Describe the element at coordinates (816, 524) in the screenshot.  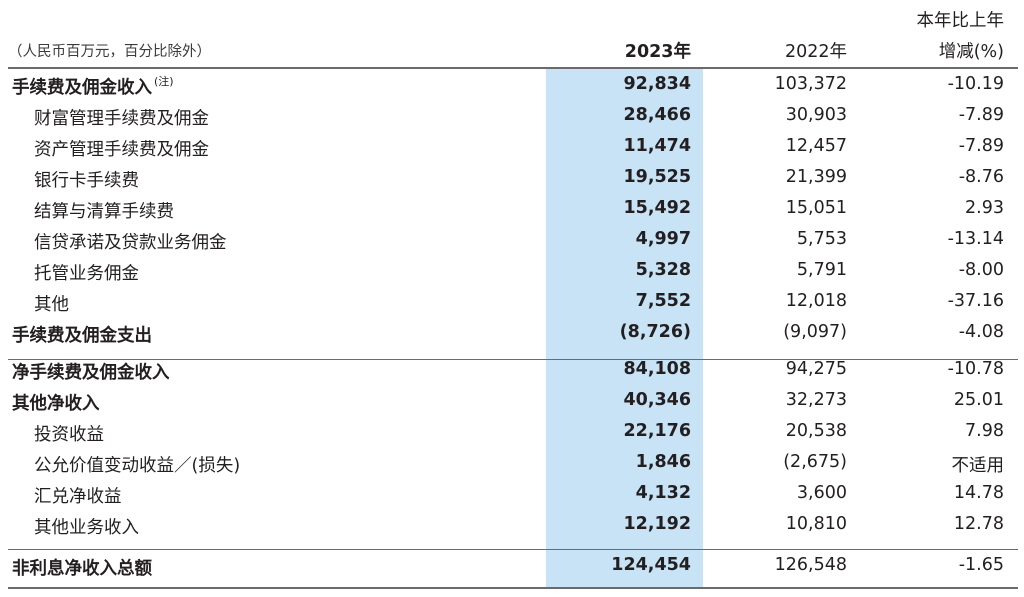
I see `value-2022: 10,810` at that location.